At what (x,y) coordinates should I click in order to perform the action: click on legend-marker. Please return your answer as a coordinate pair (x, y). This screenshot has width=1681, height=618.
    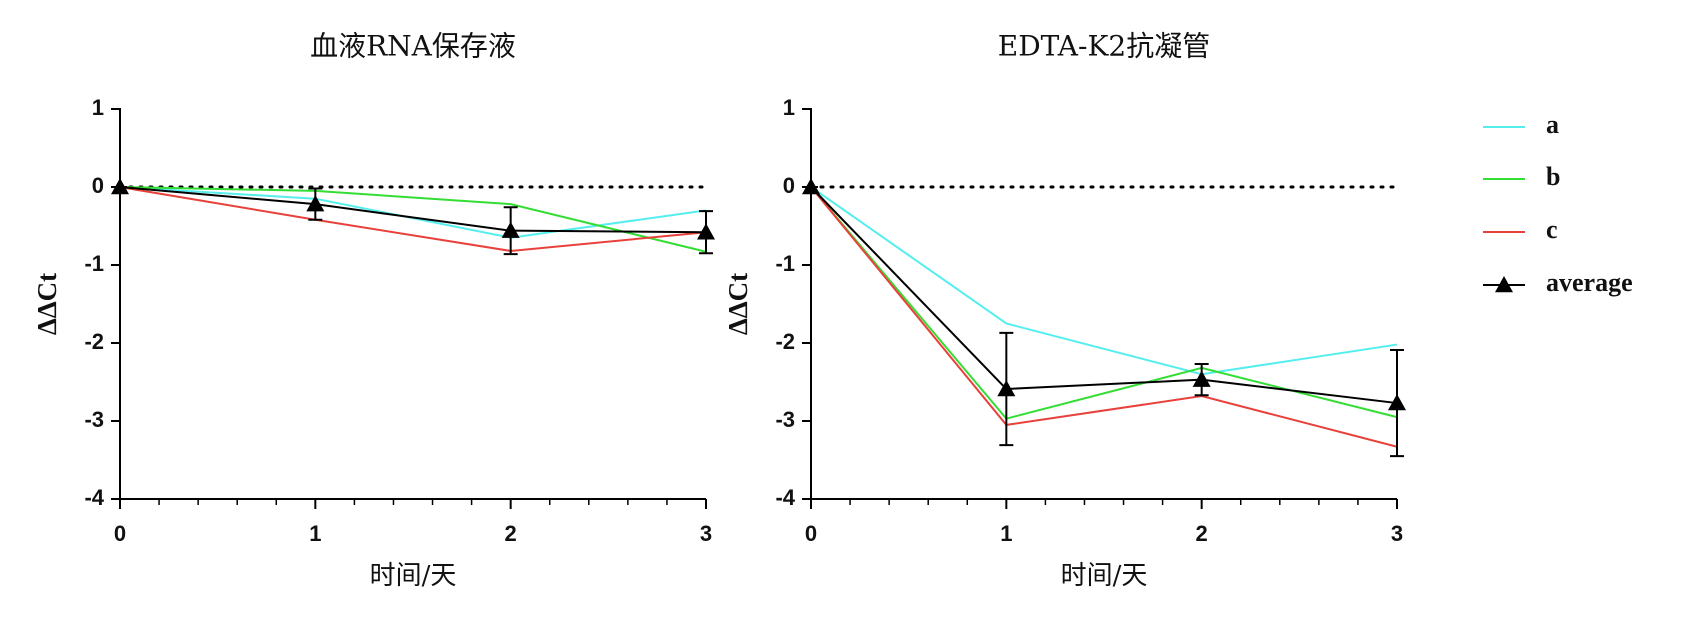
    Looking at the image, I should click on (1504, 284).